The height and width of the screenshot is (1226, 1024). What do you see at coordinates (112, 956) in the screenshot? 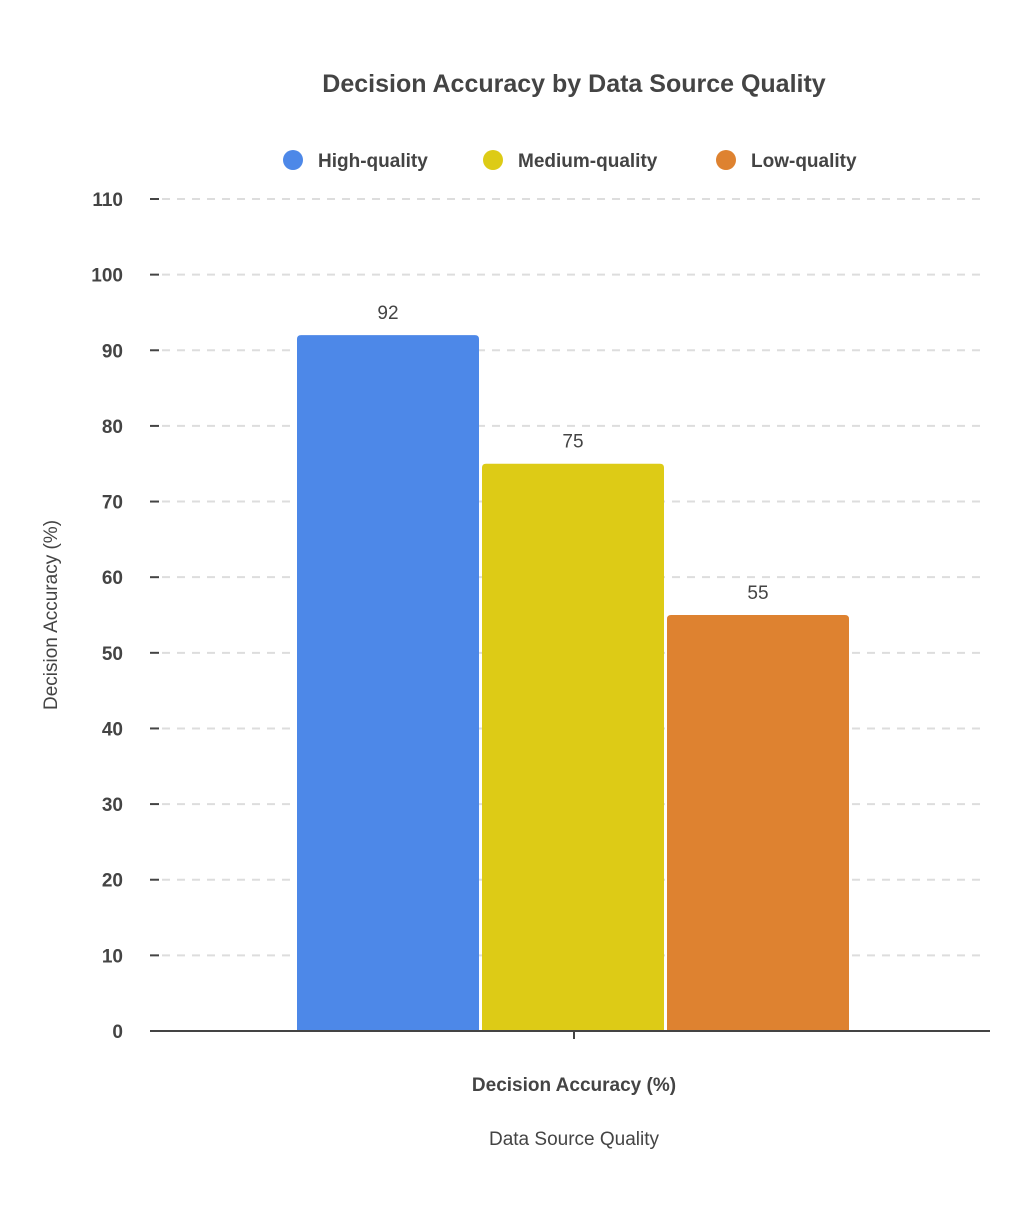
I see `y-tick-label: 10` at bounding box center [112, 956].